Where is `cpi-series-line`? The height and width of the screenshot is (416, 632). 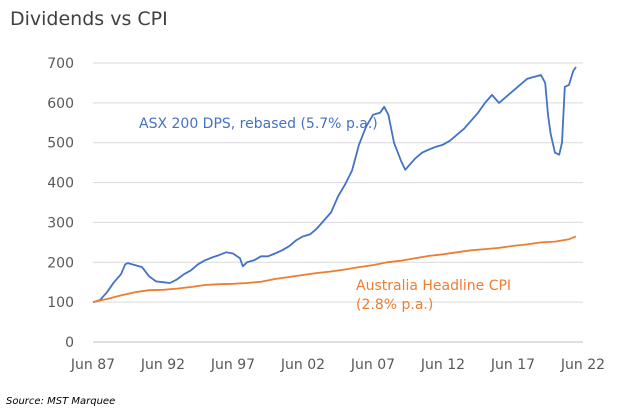 cpi-series-line is located at coordinates (334, 269).